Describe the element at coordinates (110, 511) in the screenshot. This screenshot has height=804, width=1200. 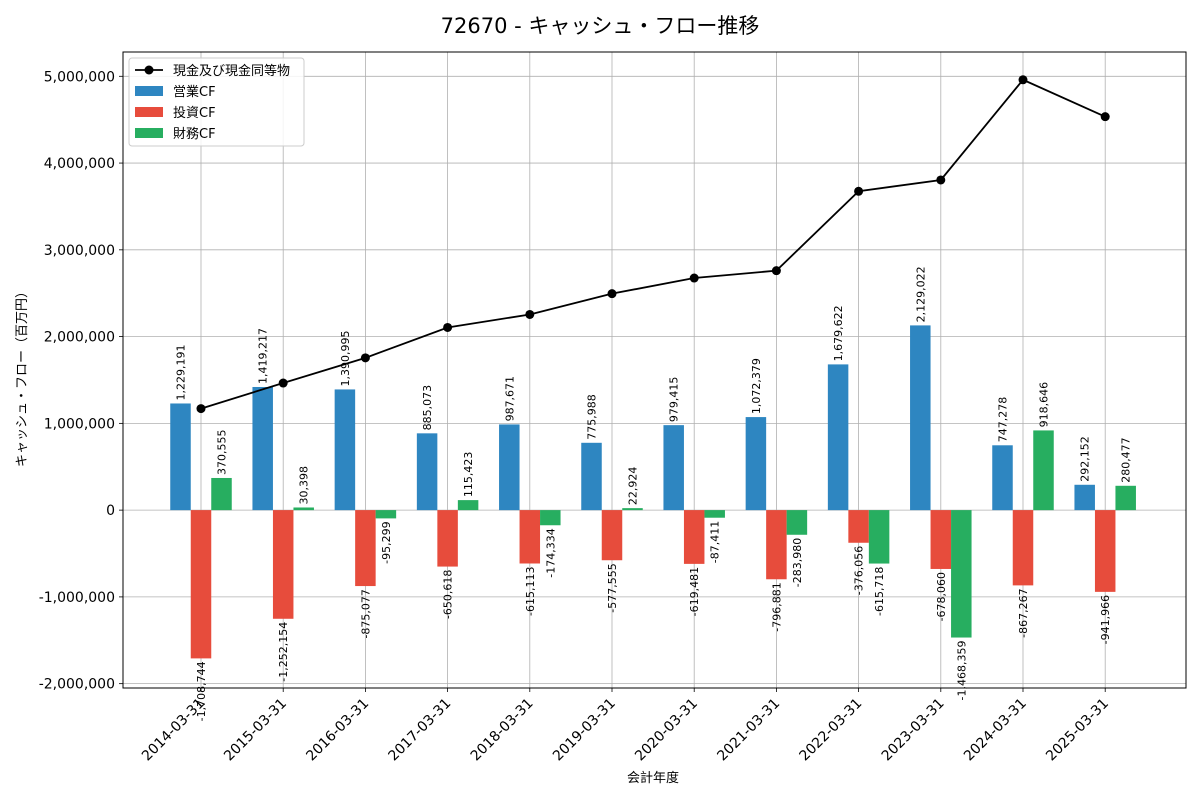
I see `y-tick-label: 0` at that location.